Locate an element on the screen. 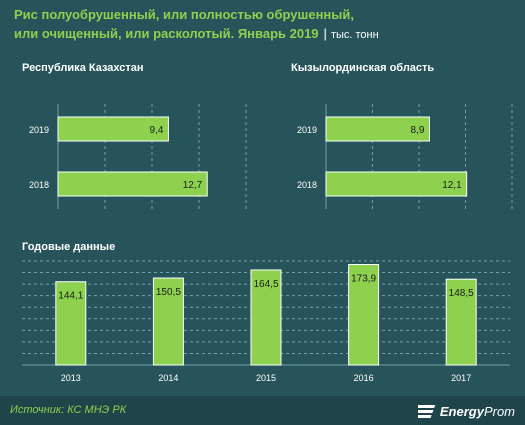 The image size is (525, 425). logo-text-normal: Prom is located at coordinates (499, 411).